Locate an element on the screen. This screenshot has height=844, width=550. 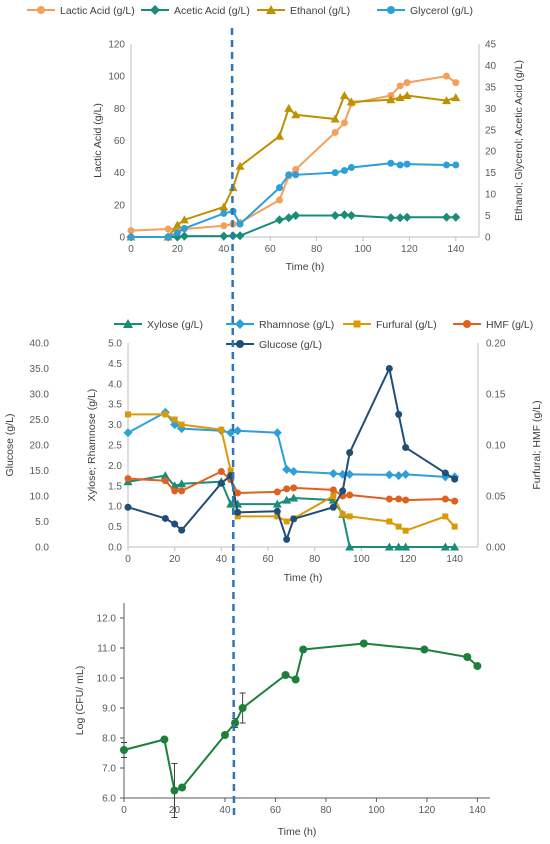
chart2-ytick: 10.0 is located at coordinates (40, 497).